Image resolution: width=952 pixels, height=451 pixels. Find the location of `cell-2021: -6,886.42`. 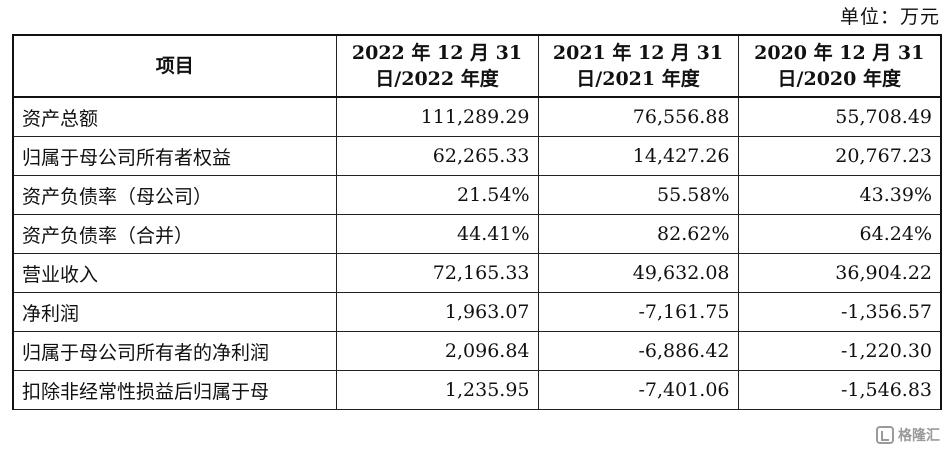

cell-2021: -6,886.42 is located at coordinates (638, 351).